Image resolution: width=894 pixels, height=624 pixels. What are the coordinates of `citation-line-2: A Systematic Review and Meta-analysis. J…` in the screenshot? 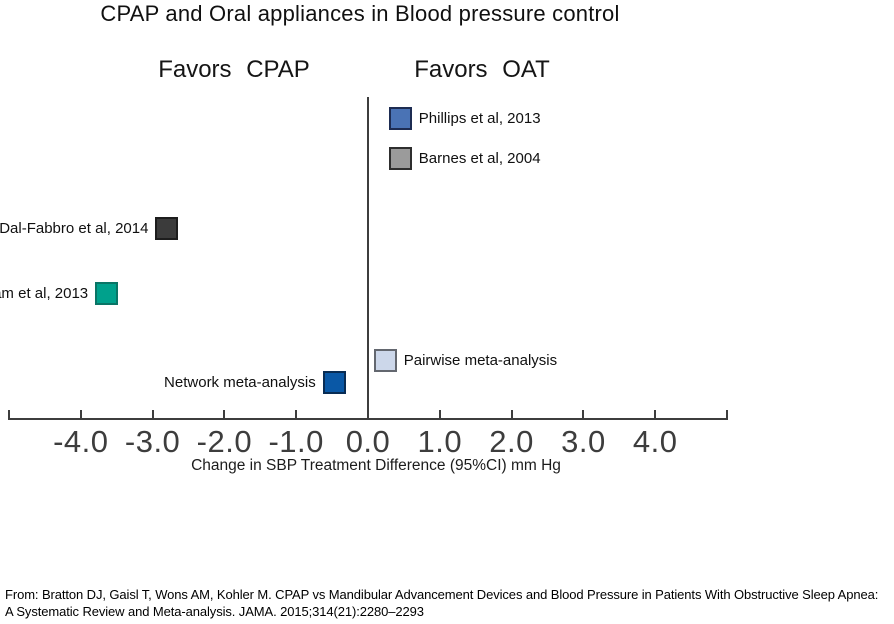 It's located at (214, 611).